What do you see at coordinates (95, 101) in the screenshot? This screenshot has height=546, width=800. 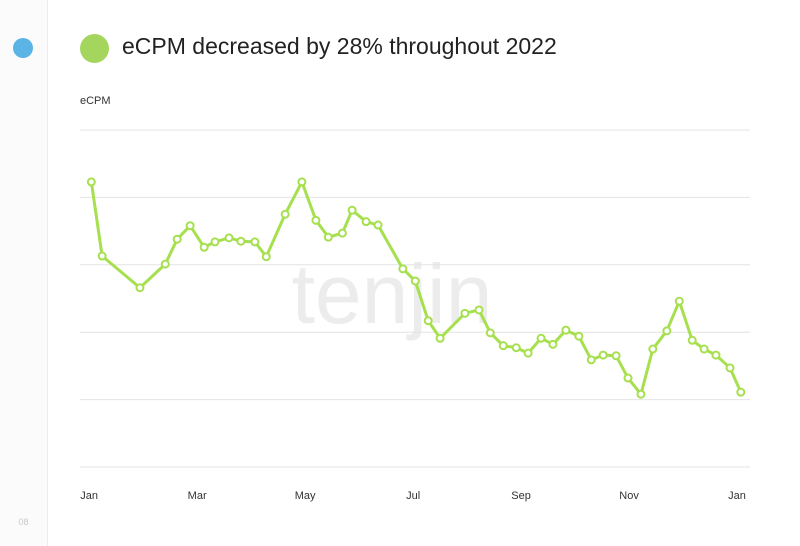 I see `y-axis-label: eCPM` at bounding box center [95, 101].